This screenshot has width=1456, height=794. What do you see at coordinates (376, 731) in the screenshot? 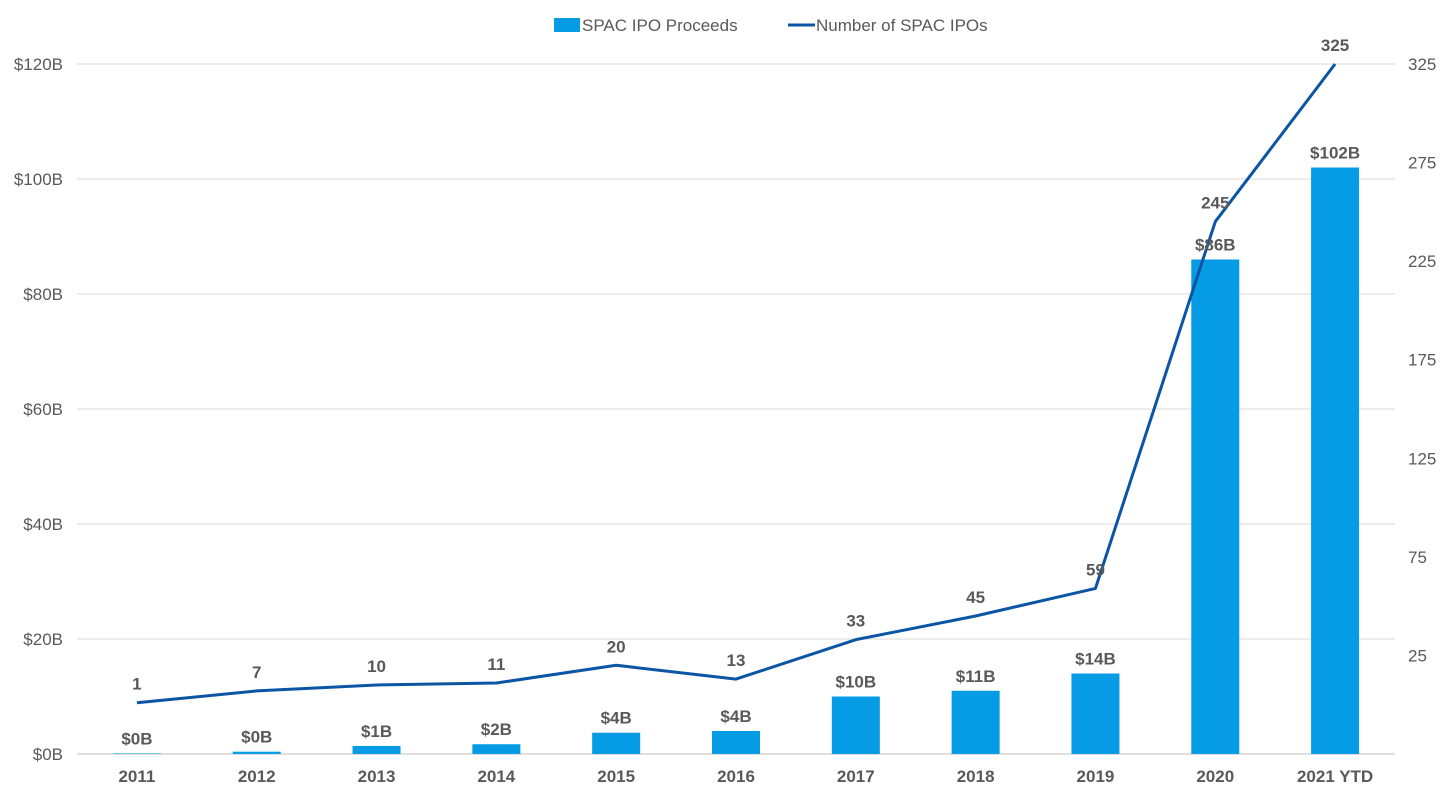
I see `bar-data-label: $1B` at bounding box center [376, 731].